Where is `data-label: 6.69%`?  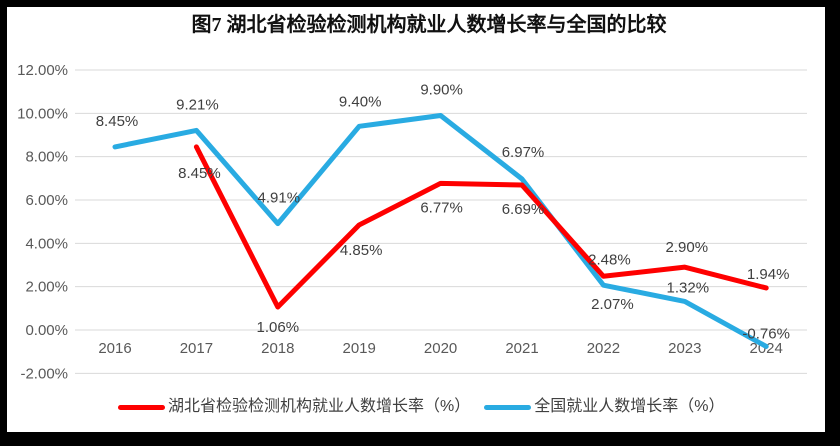 data-label: 6.69% is located at coordinates (523, 209).